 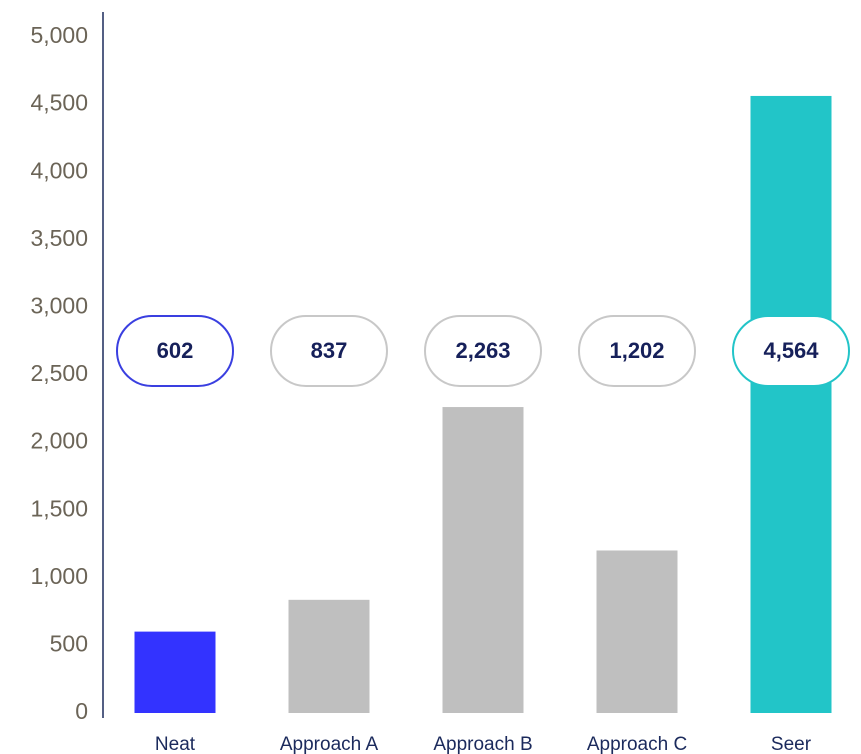 I want to click on x-tick-label: Approach A, so click(x=329, y=744).